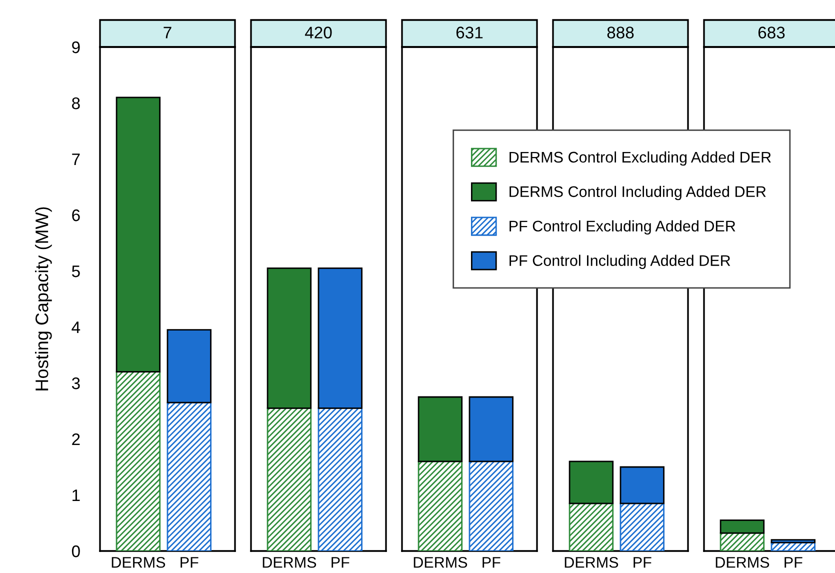  I want to click on y-tick-label: 2, so click(76, 439).